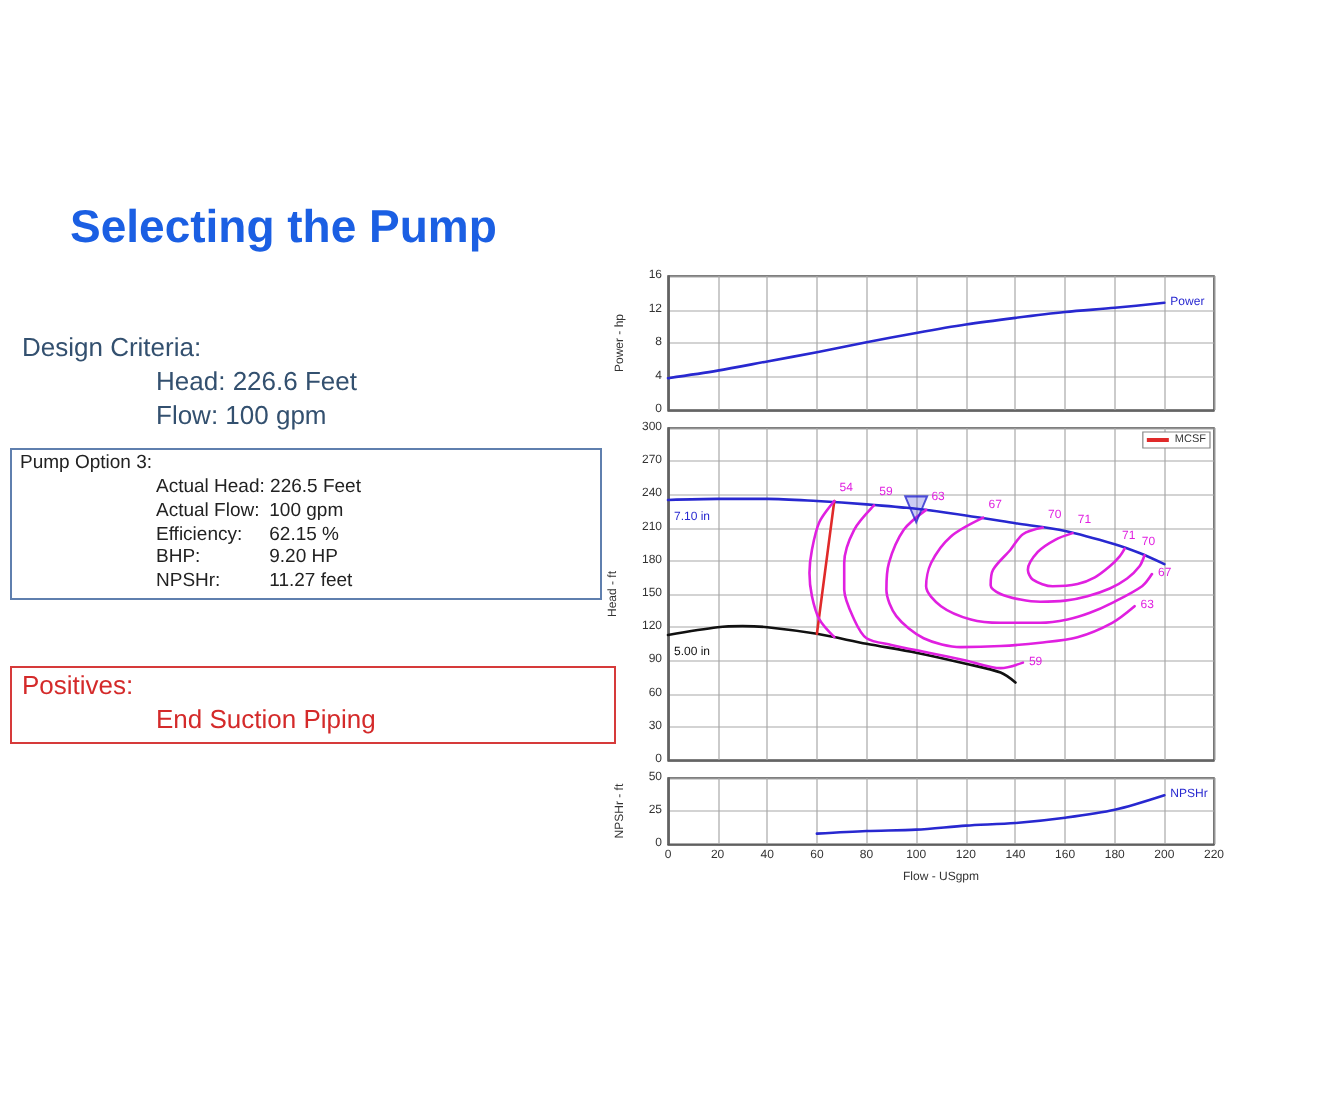 This screenshot has width=1344, height=1116. What do you see at coordinates (112, 348) in the screenshot?
I see `text: Design Criteria:` at bounding box center [112, 348].